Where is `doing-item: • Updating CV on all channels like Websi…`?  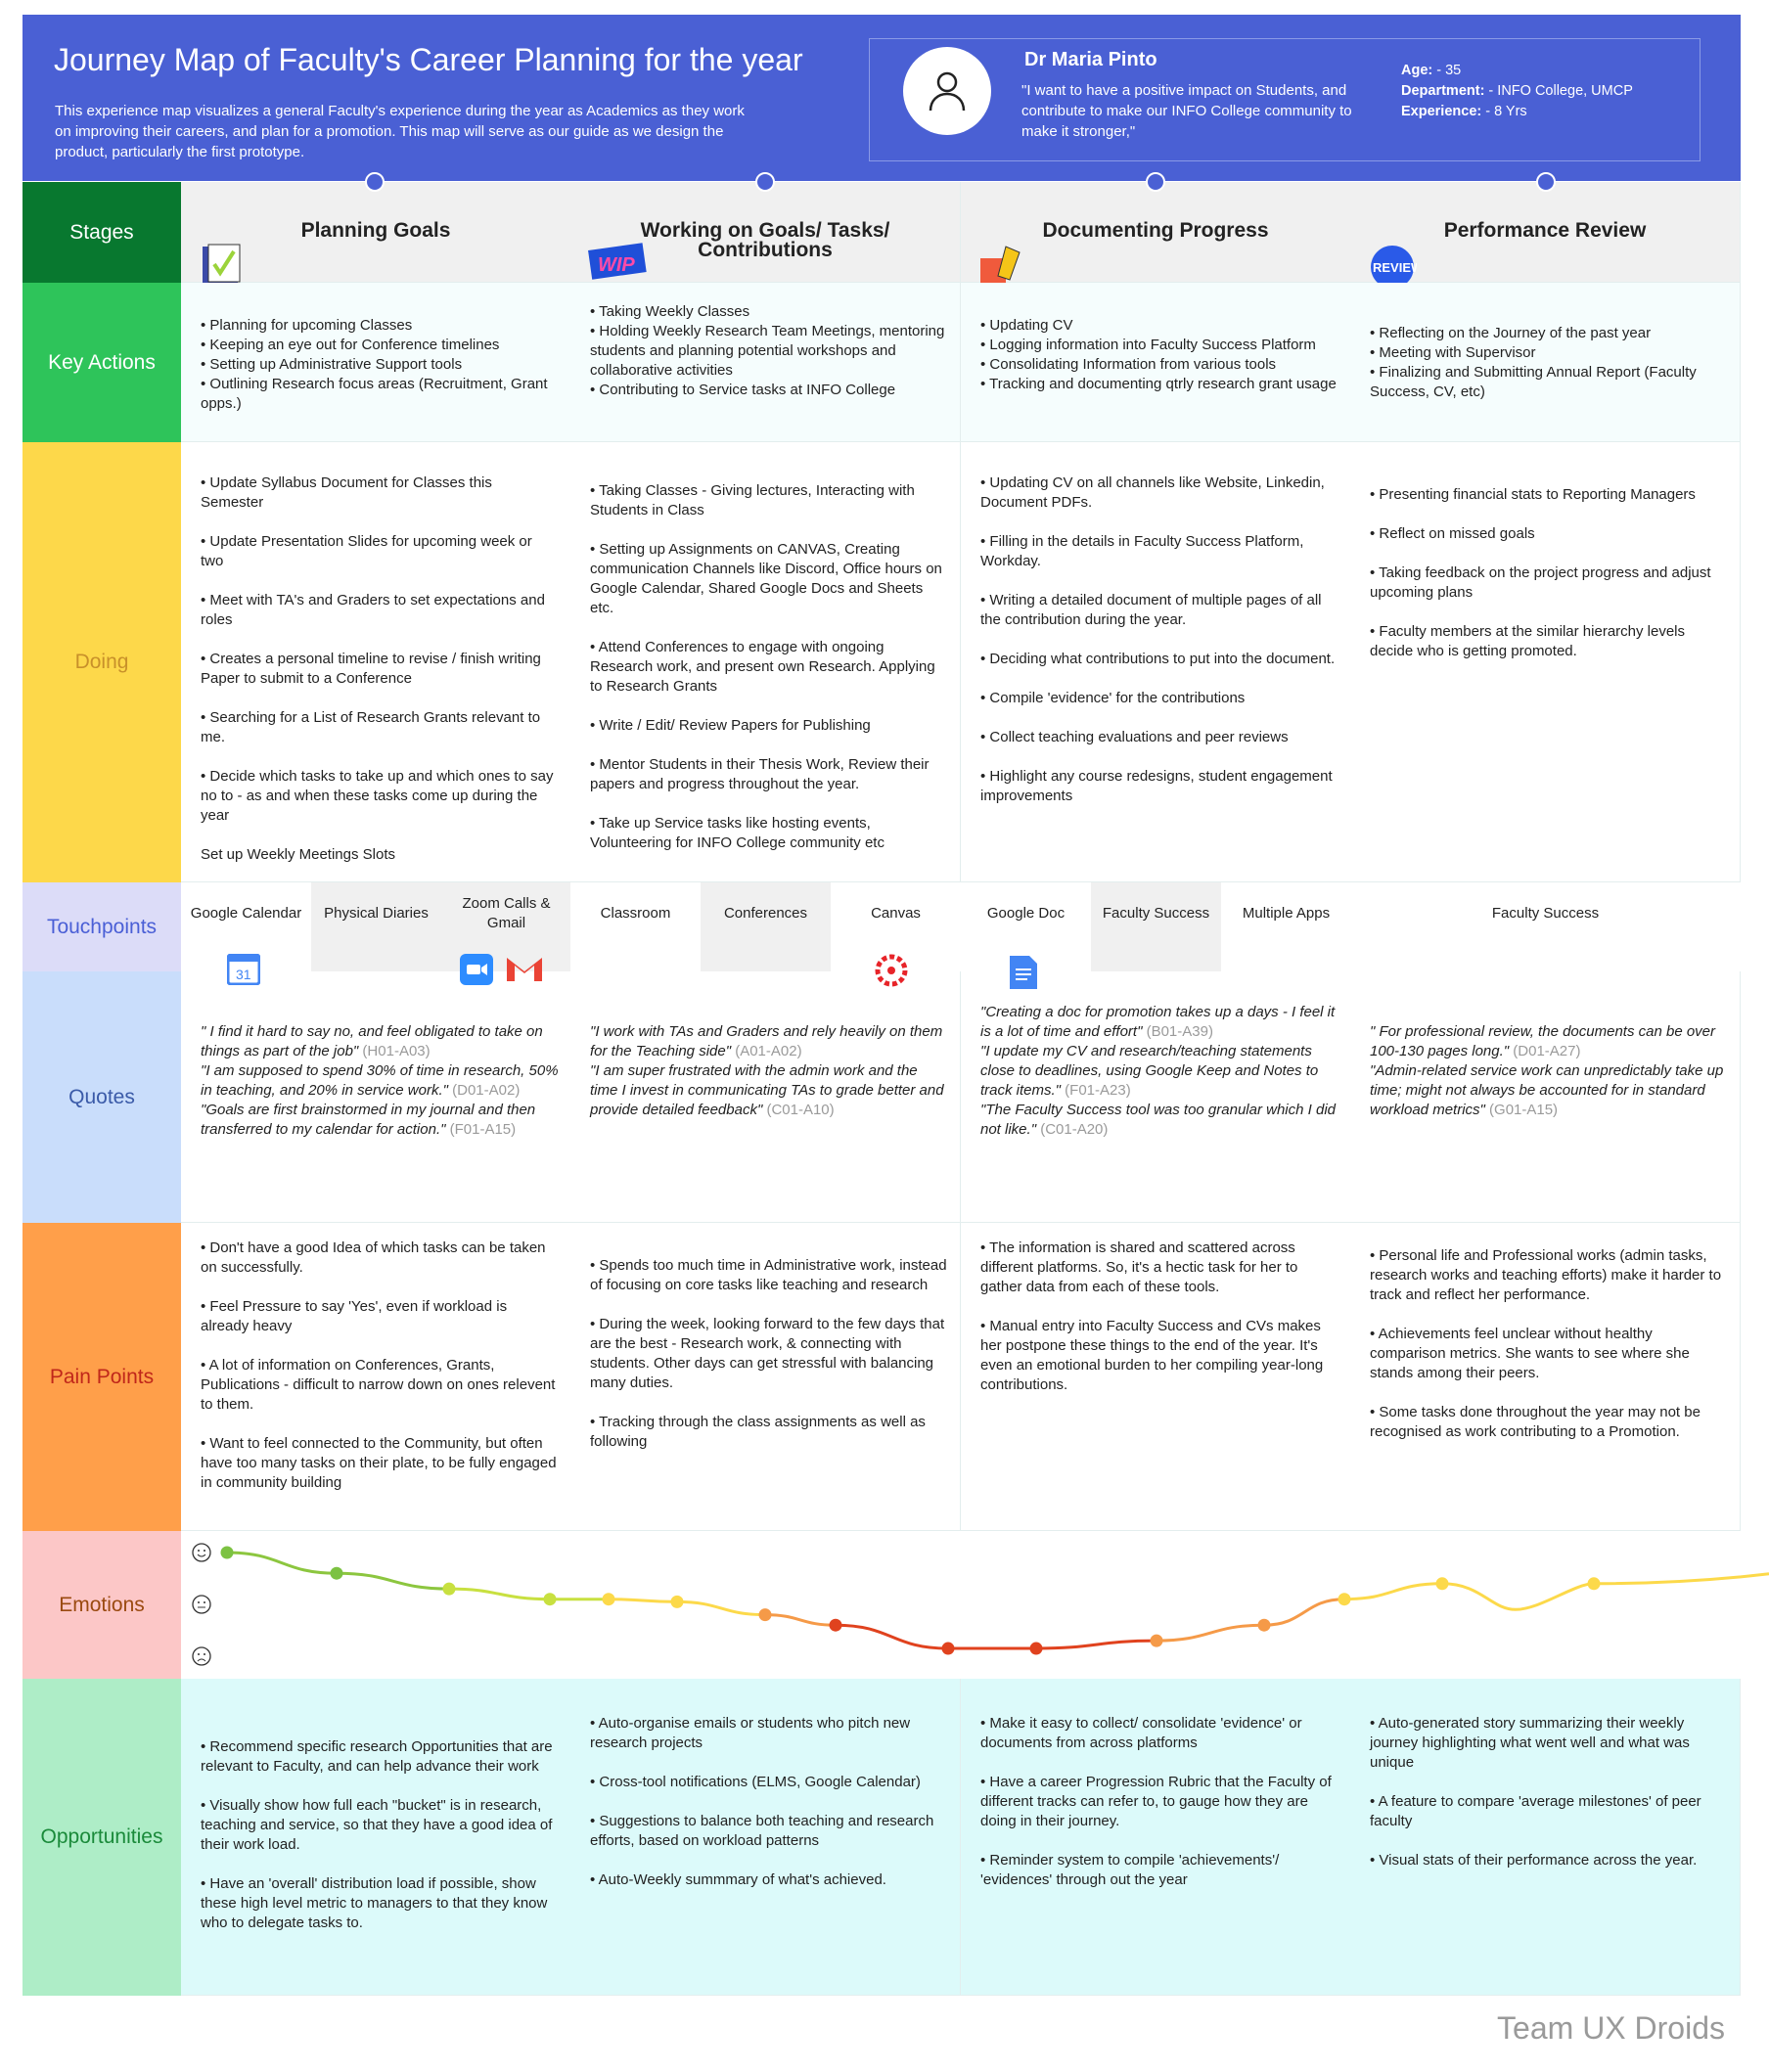 doing-item: • Updating CV on all channels like Websi… is located at coordinates (1152, 492).